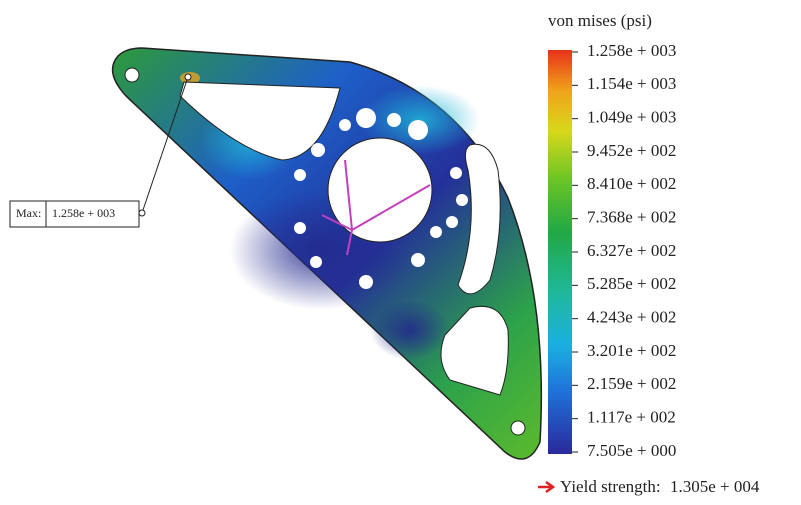  What do you see at coordinates (560, 252) in the screenshot?
I see `color-bar` at bounding box center [560, 252].